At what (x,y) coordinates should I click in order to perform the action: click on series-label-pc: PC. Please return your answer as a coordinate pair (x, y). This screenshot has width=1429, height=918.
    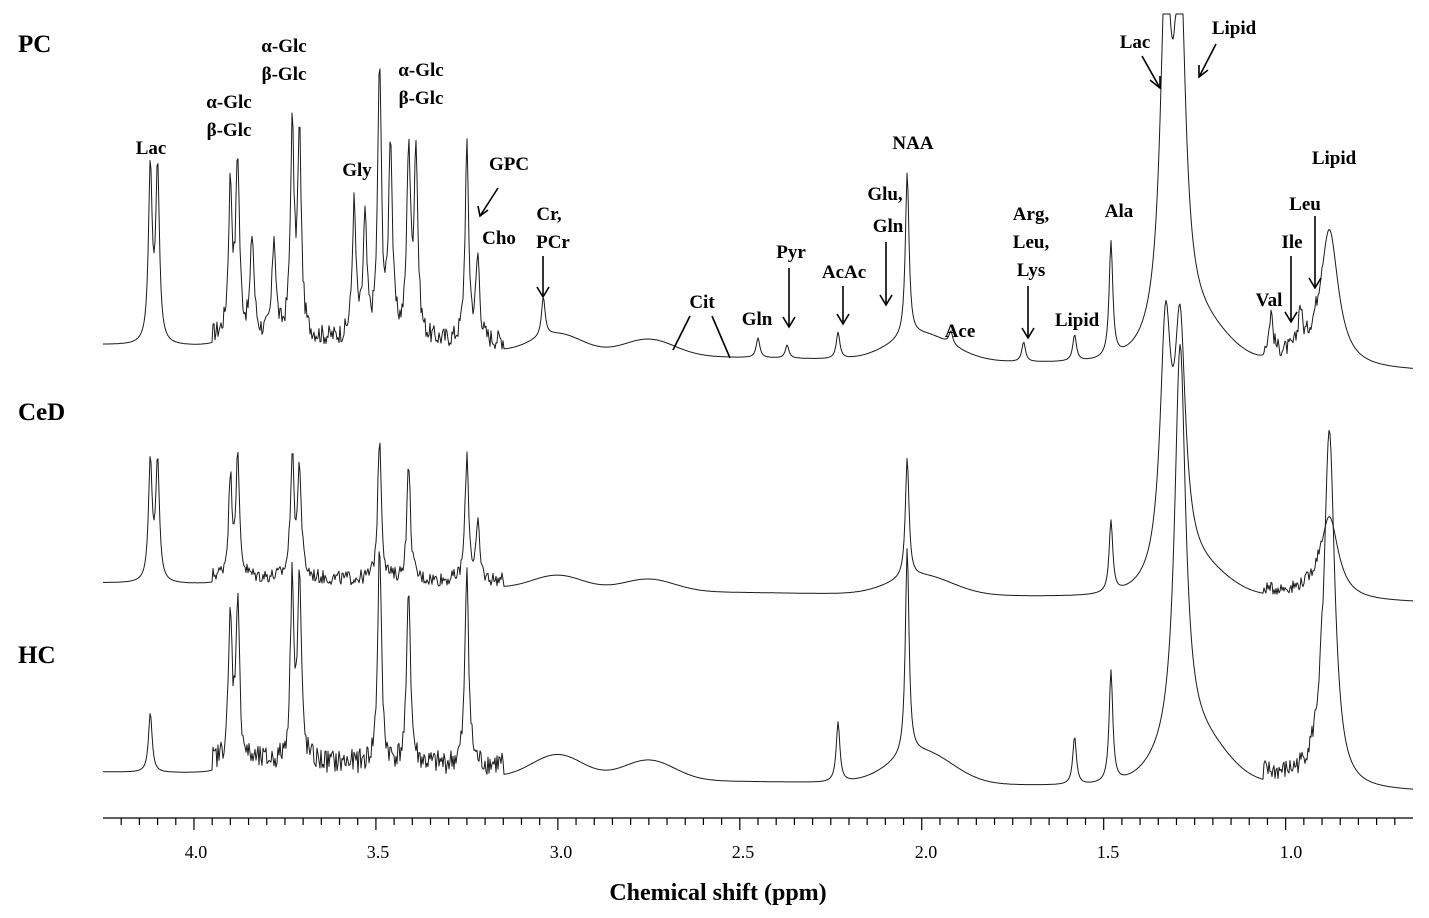
    Looking at the image, I should click on (34, 44).